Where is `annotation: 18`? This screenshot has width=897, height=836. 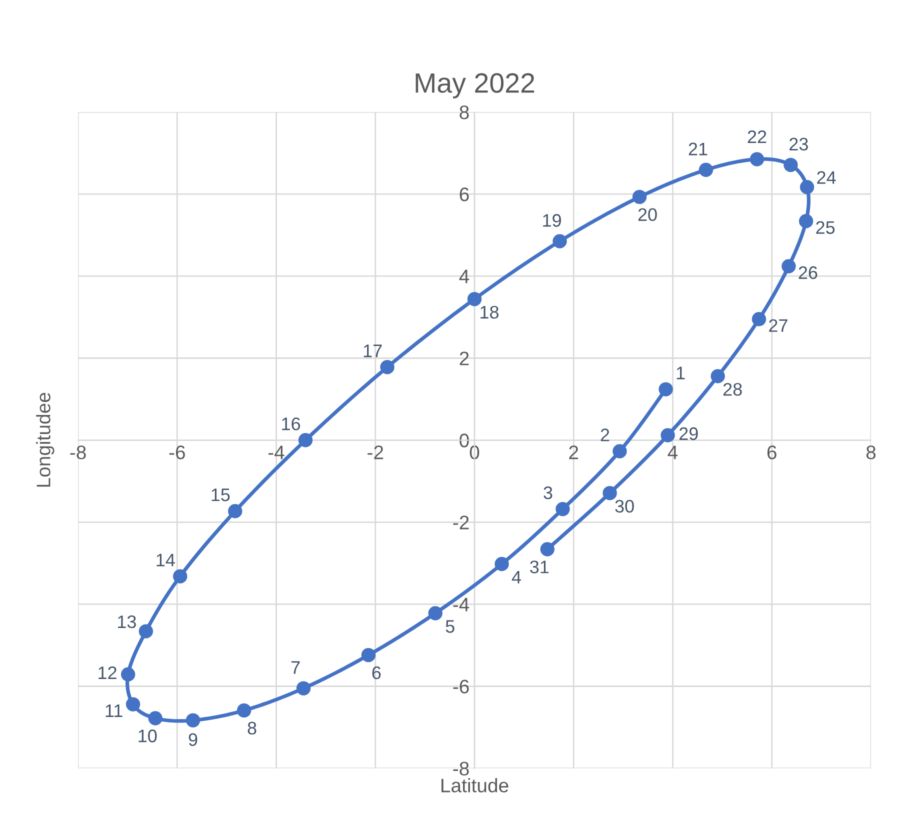 annotation: 18 is located at coordinates (489, 312).